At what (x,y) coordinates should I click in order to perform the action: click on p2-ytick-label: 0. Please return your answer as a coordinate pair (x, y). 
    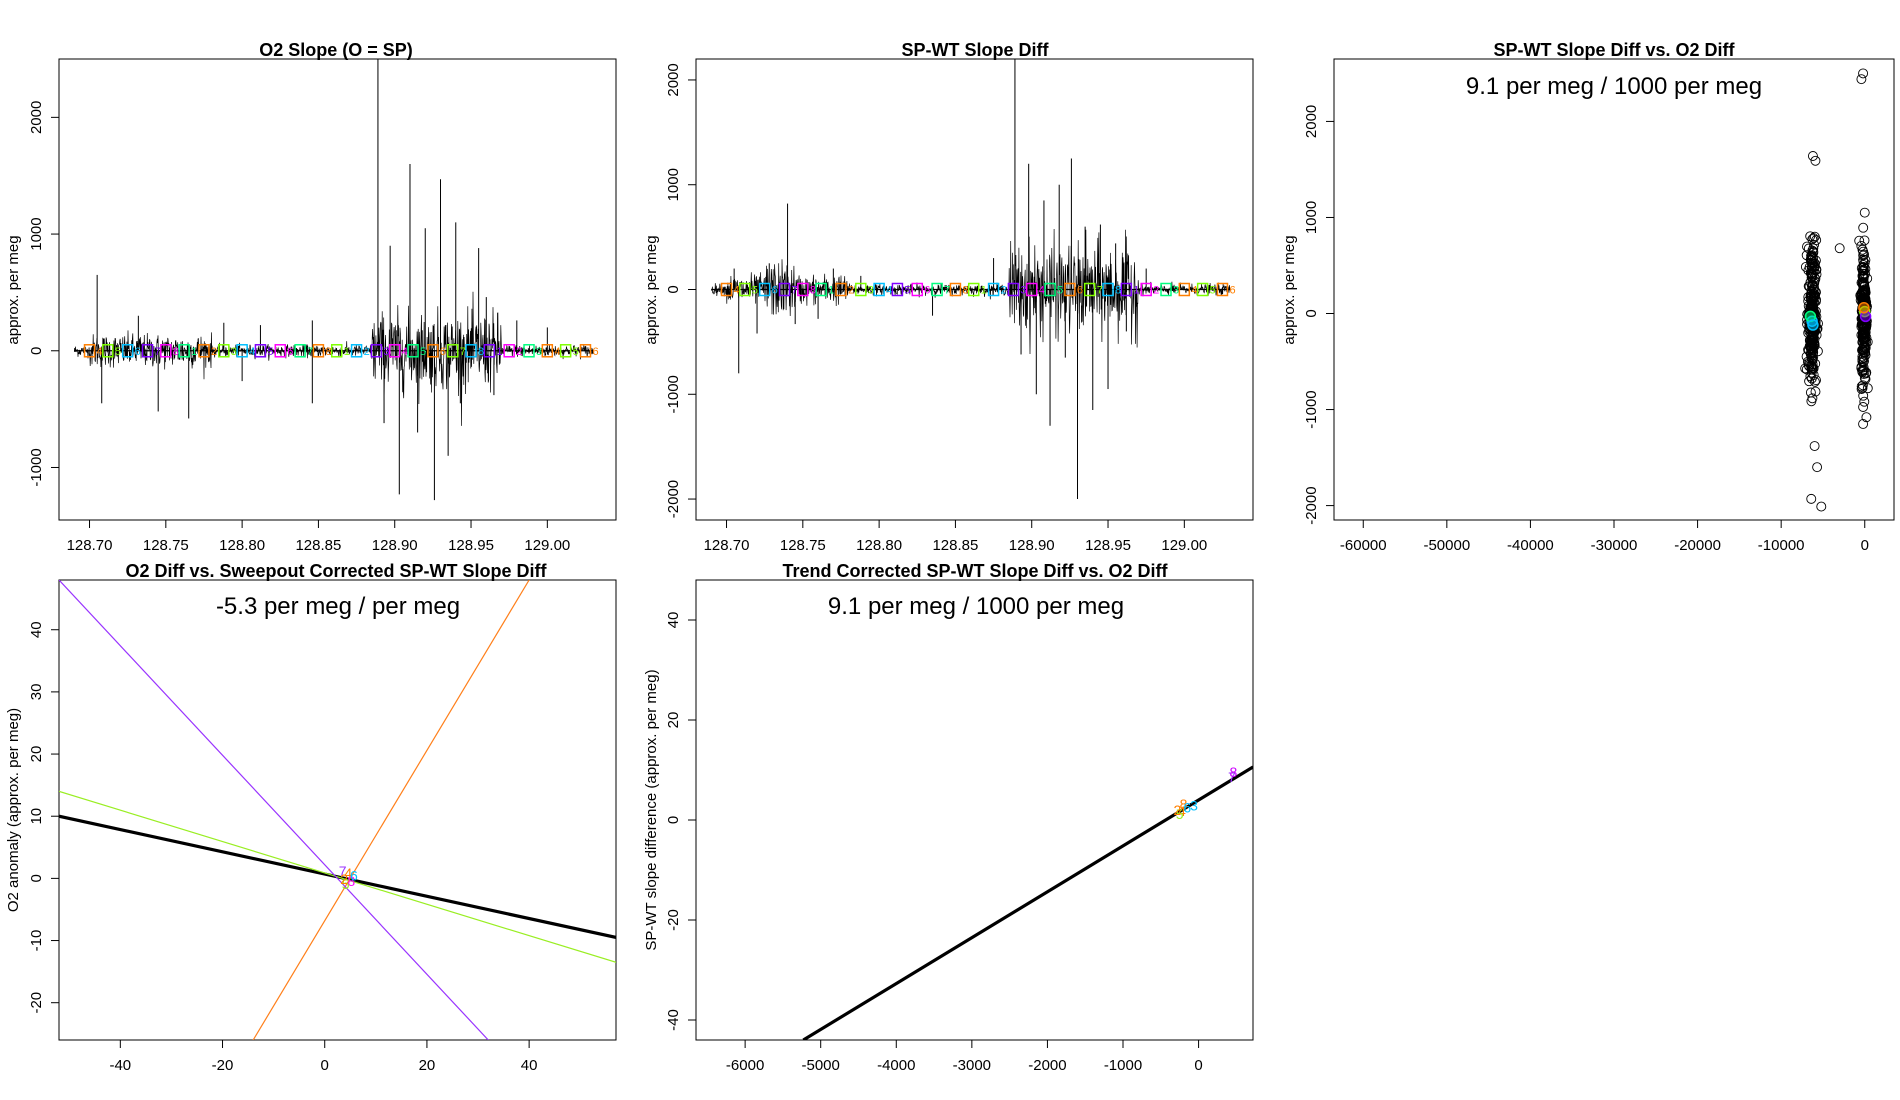
    Looking at the image, I should click on (673, 289).